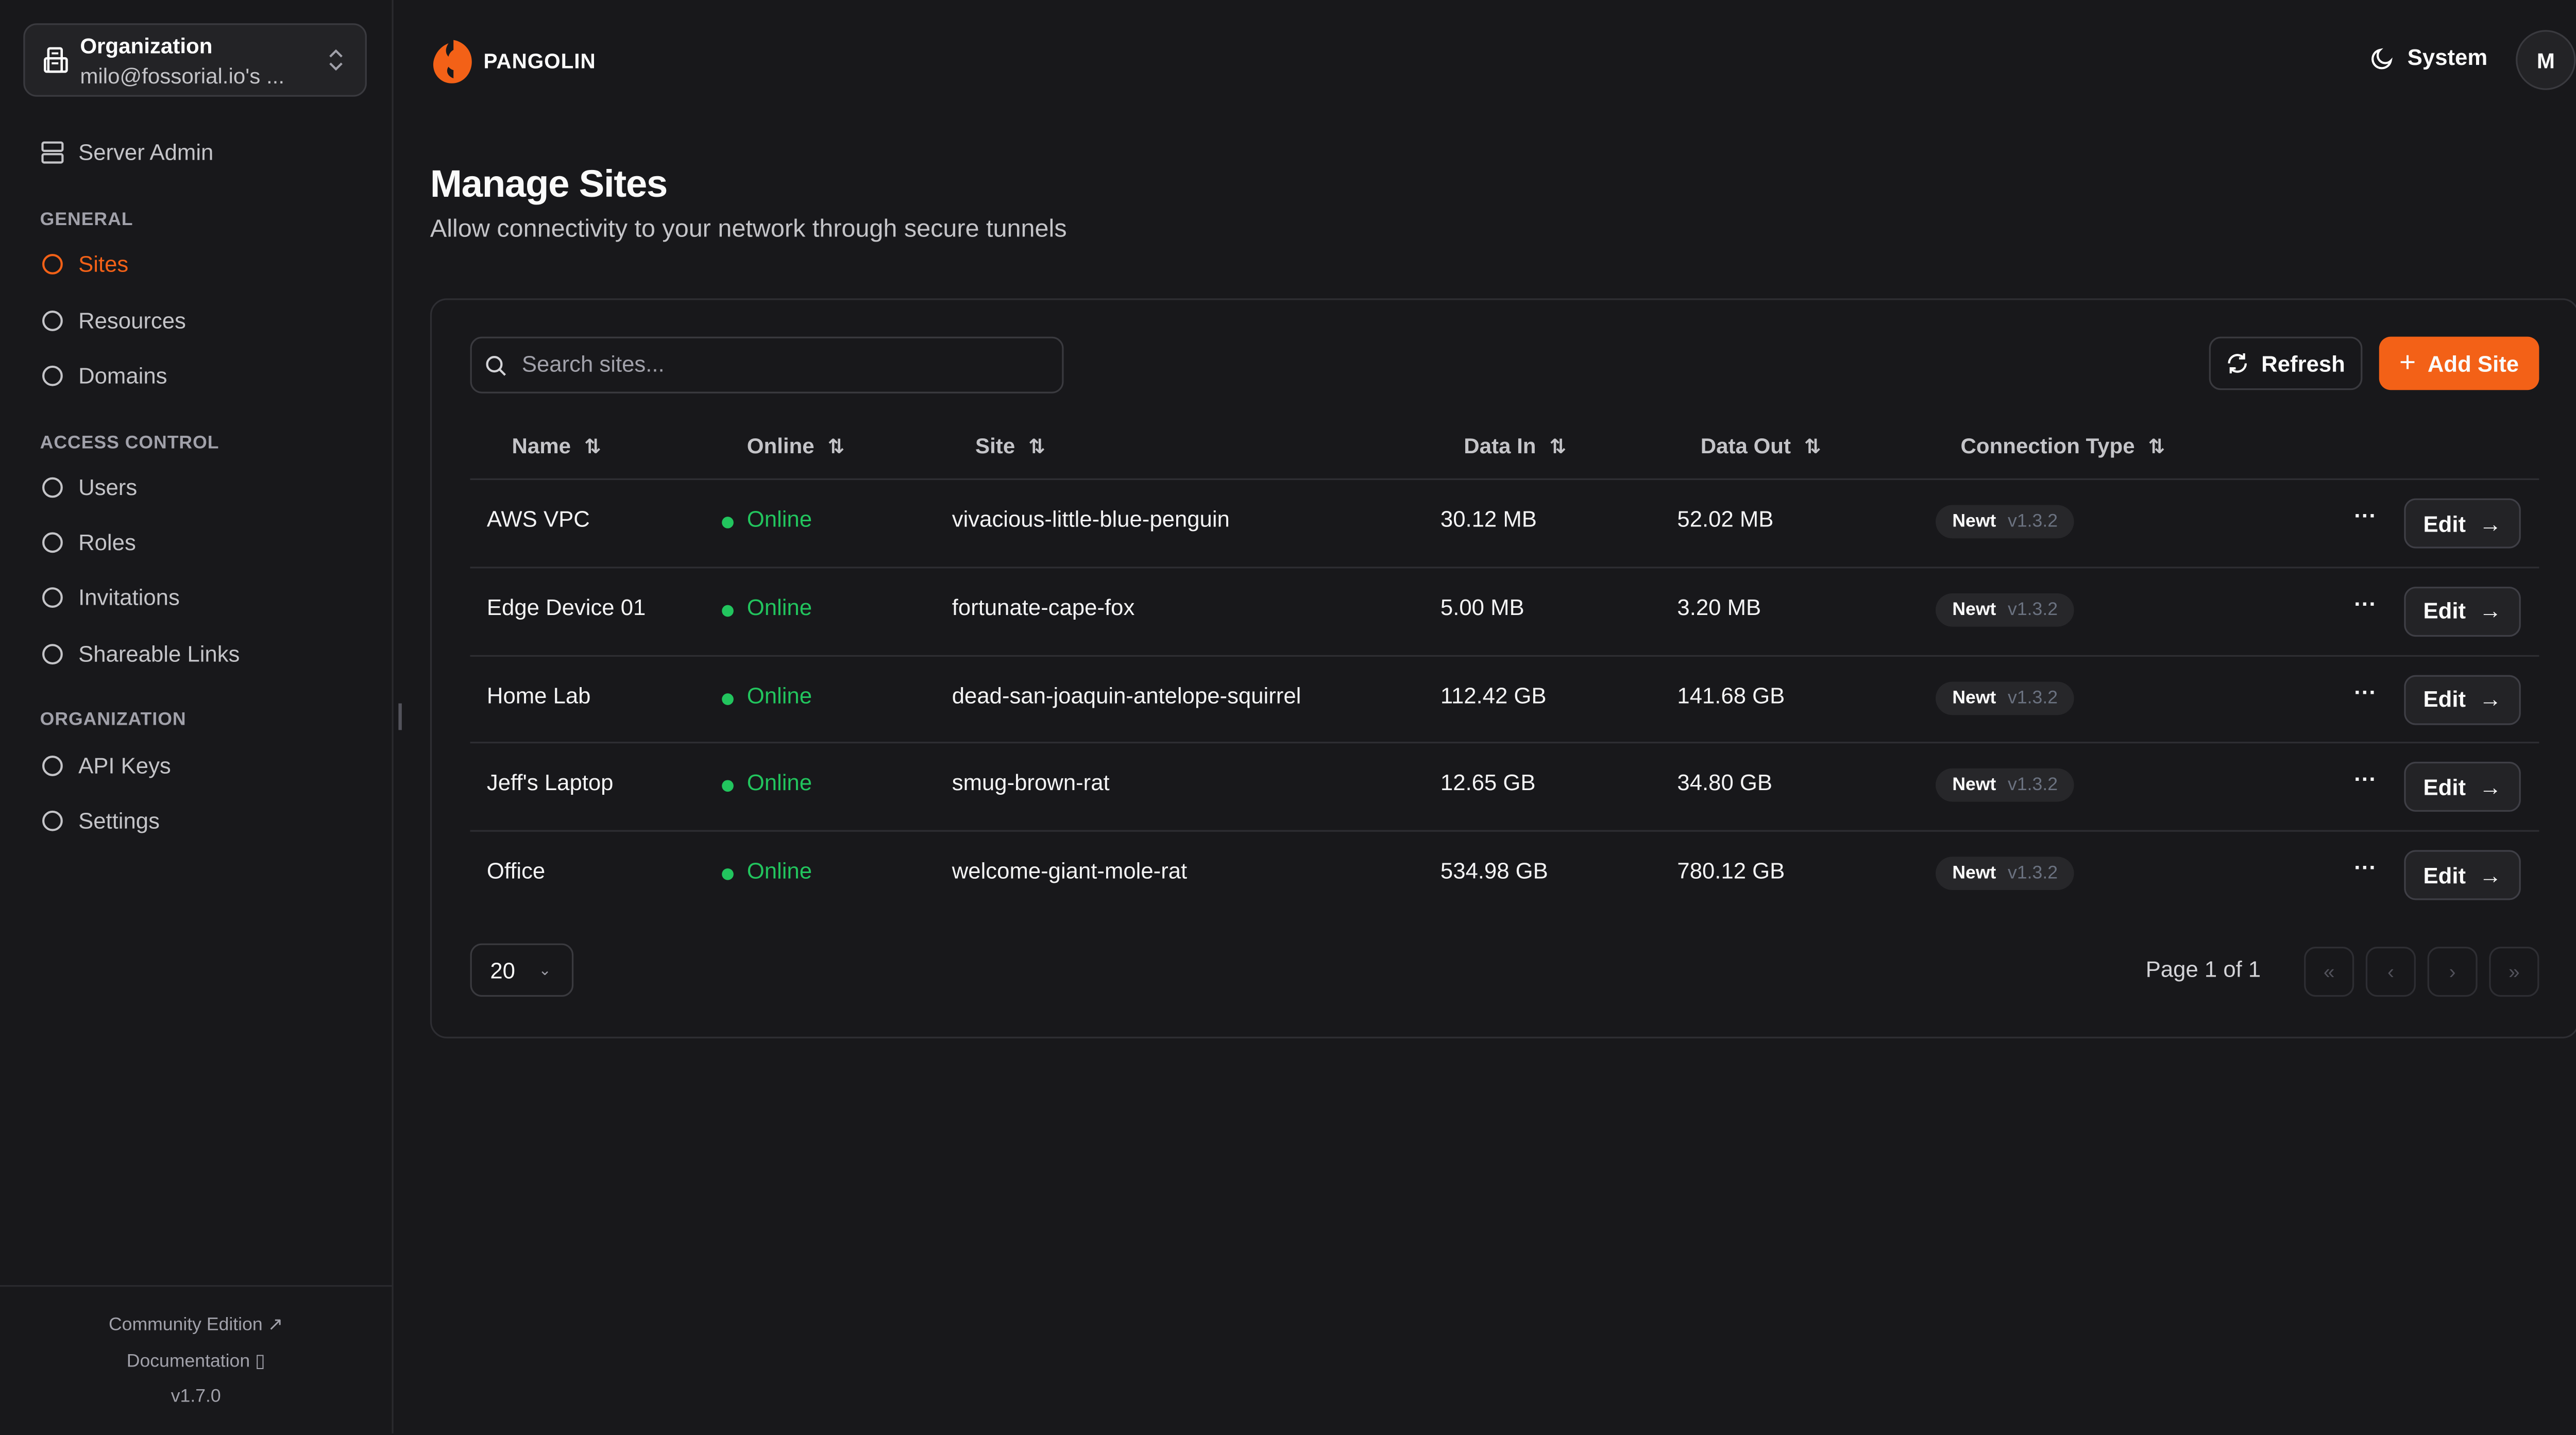  What do you see at coordinates (2514, 972) in the screenshot?
I see `last-page-button: »` at bounding box center [2514, 972].